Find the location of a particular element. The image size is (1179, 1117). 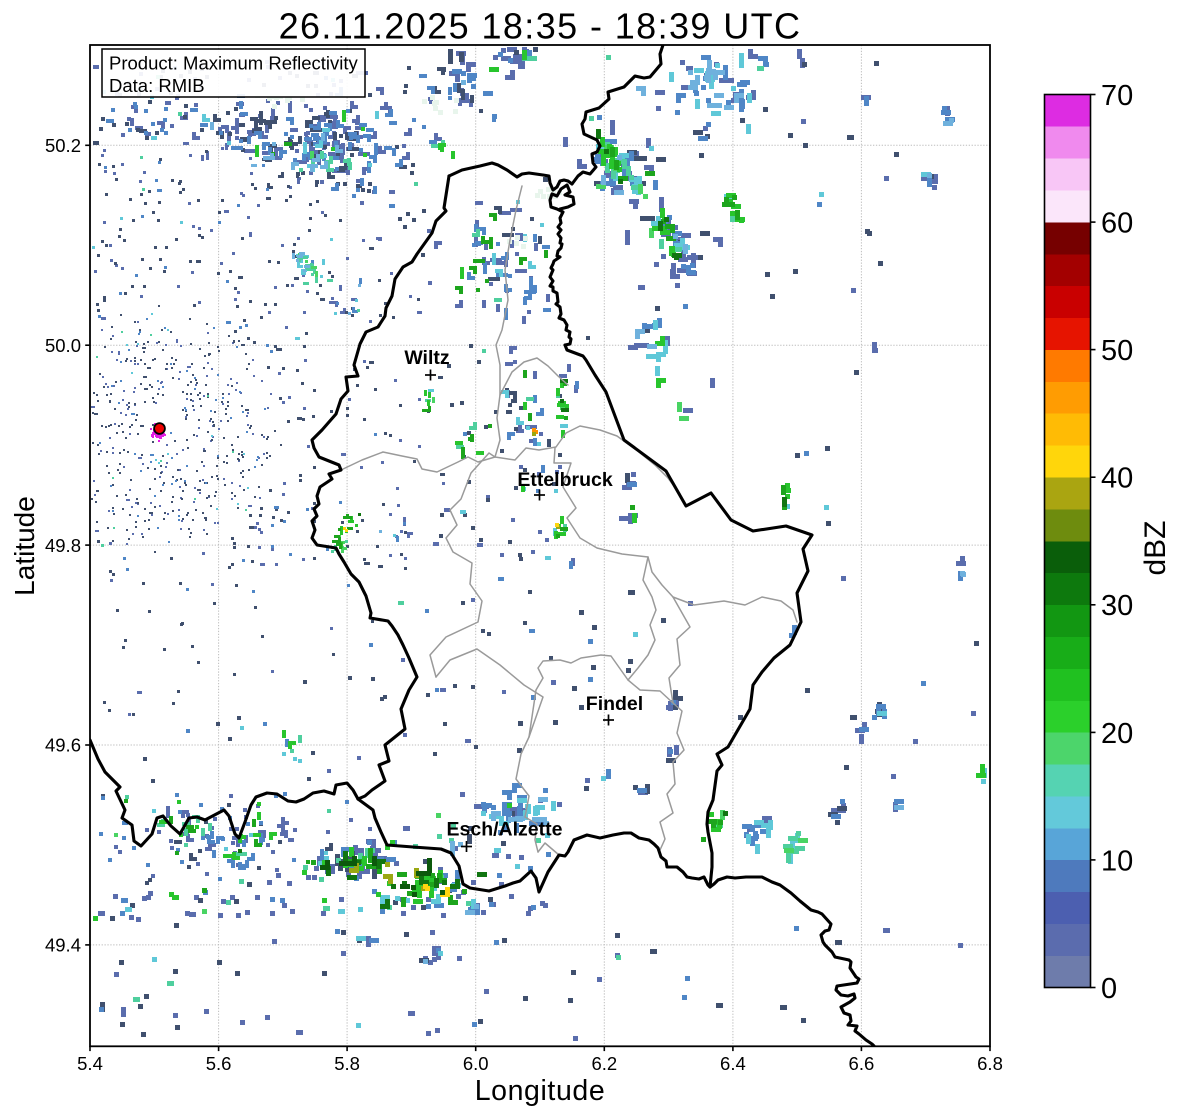

svg-text: Wiltz is located at coordinates (427, 358).